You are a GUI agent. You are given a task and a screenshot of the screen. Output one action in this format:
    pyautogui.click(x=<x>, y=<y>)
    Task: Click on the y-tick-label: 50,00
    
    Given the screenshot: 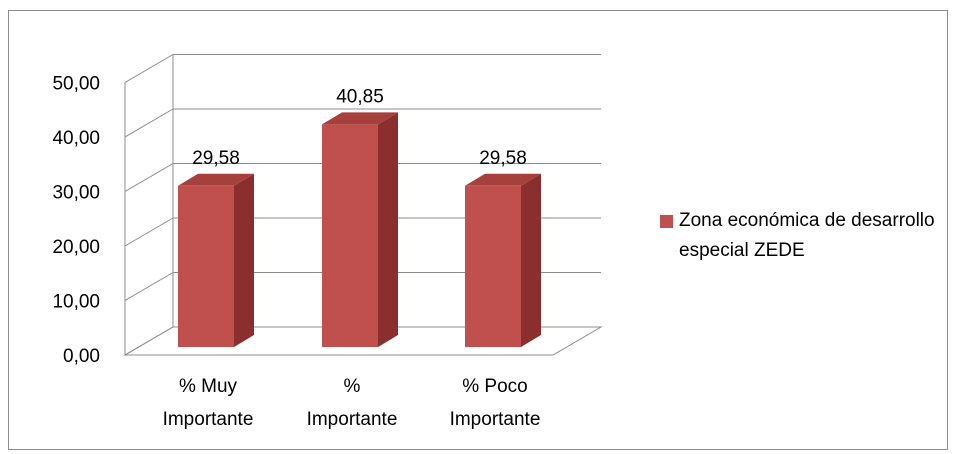 What is the action you would take?
    pyautogui.click(x=76, y=84)
    